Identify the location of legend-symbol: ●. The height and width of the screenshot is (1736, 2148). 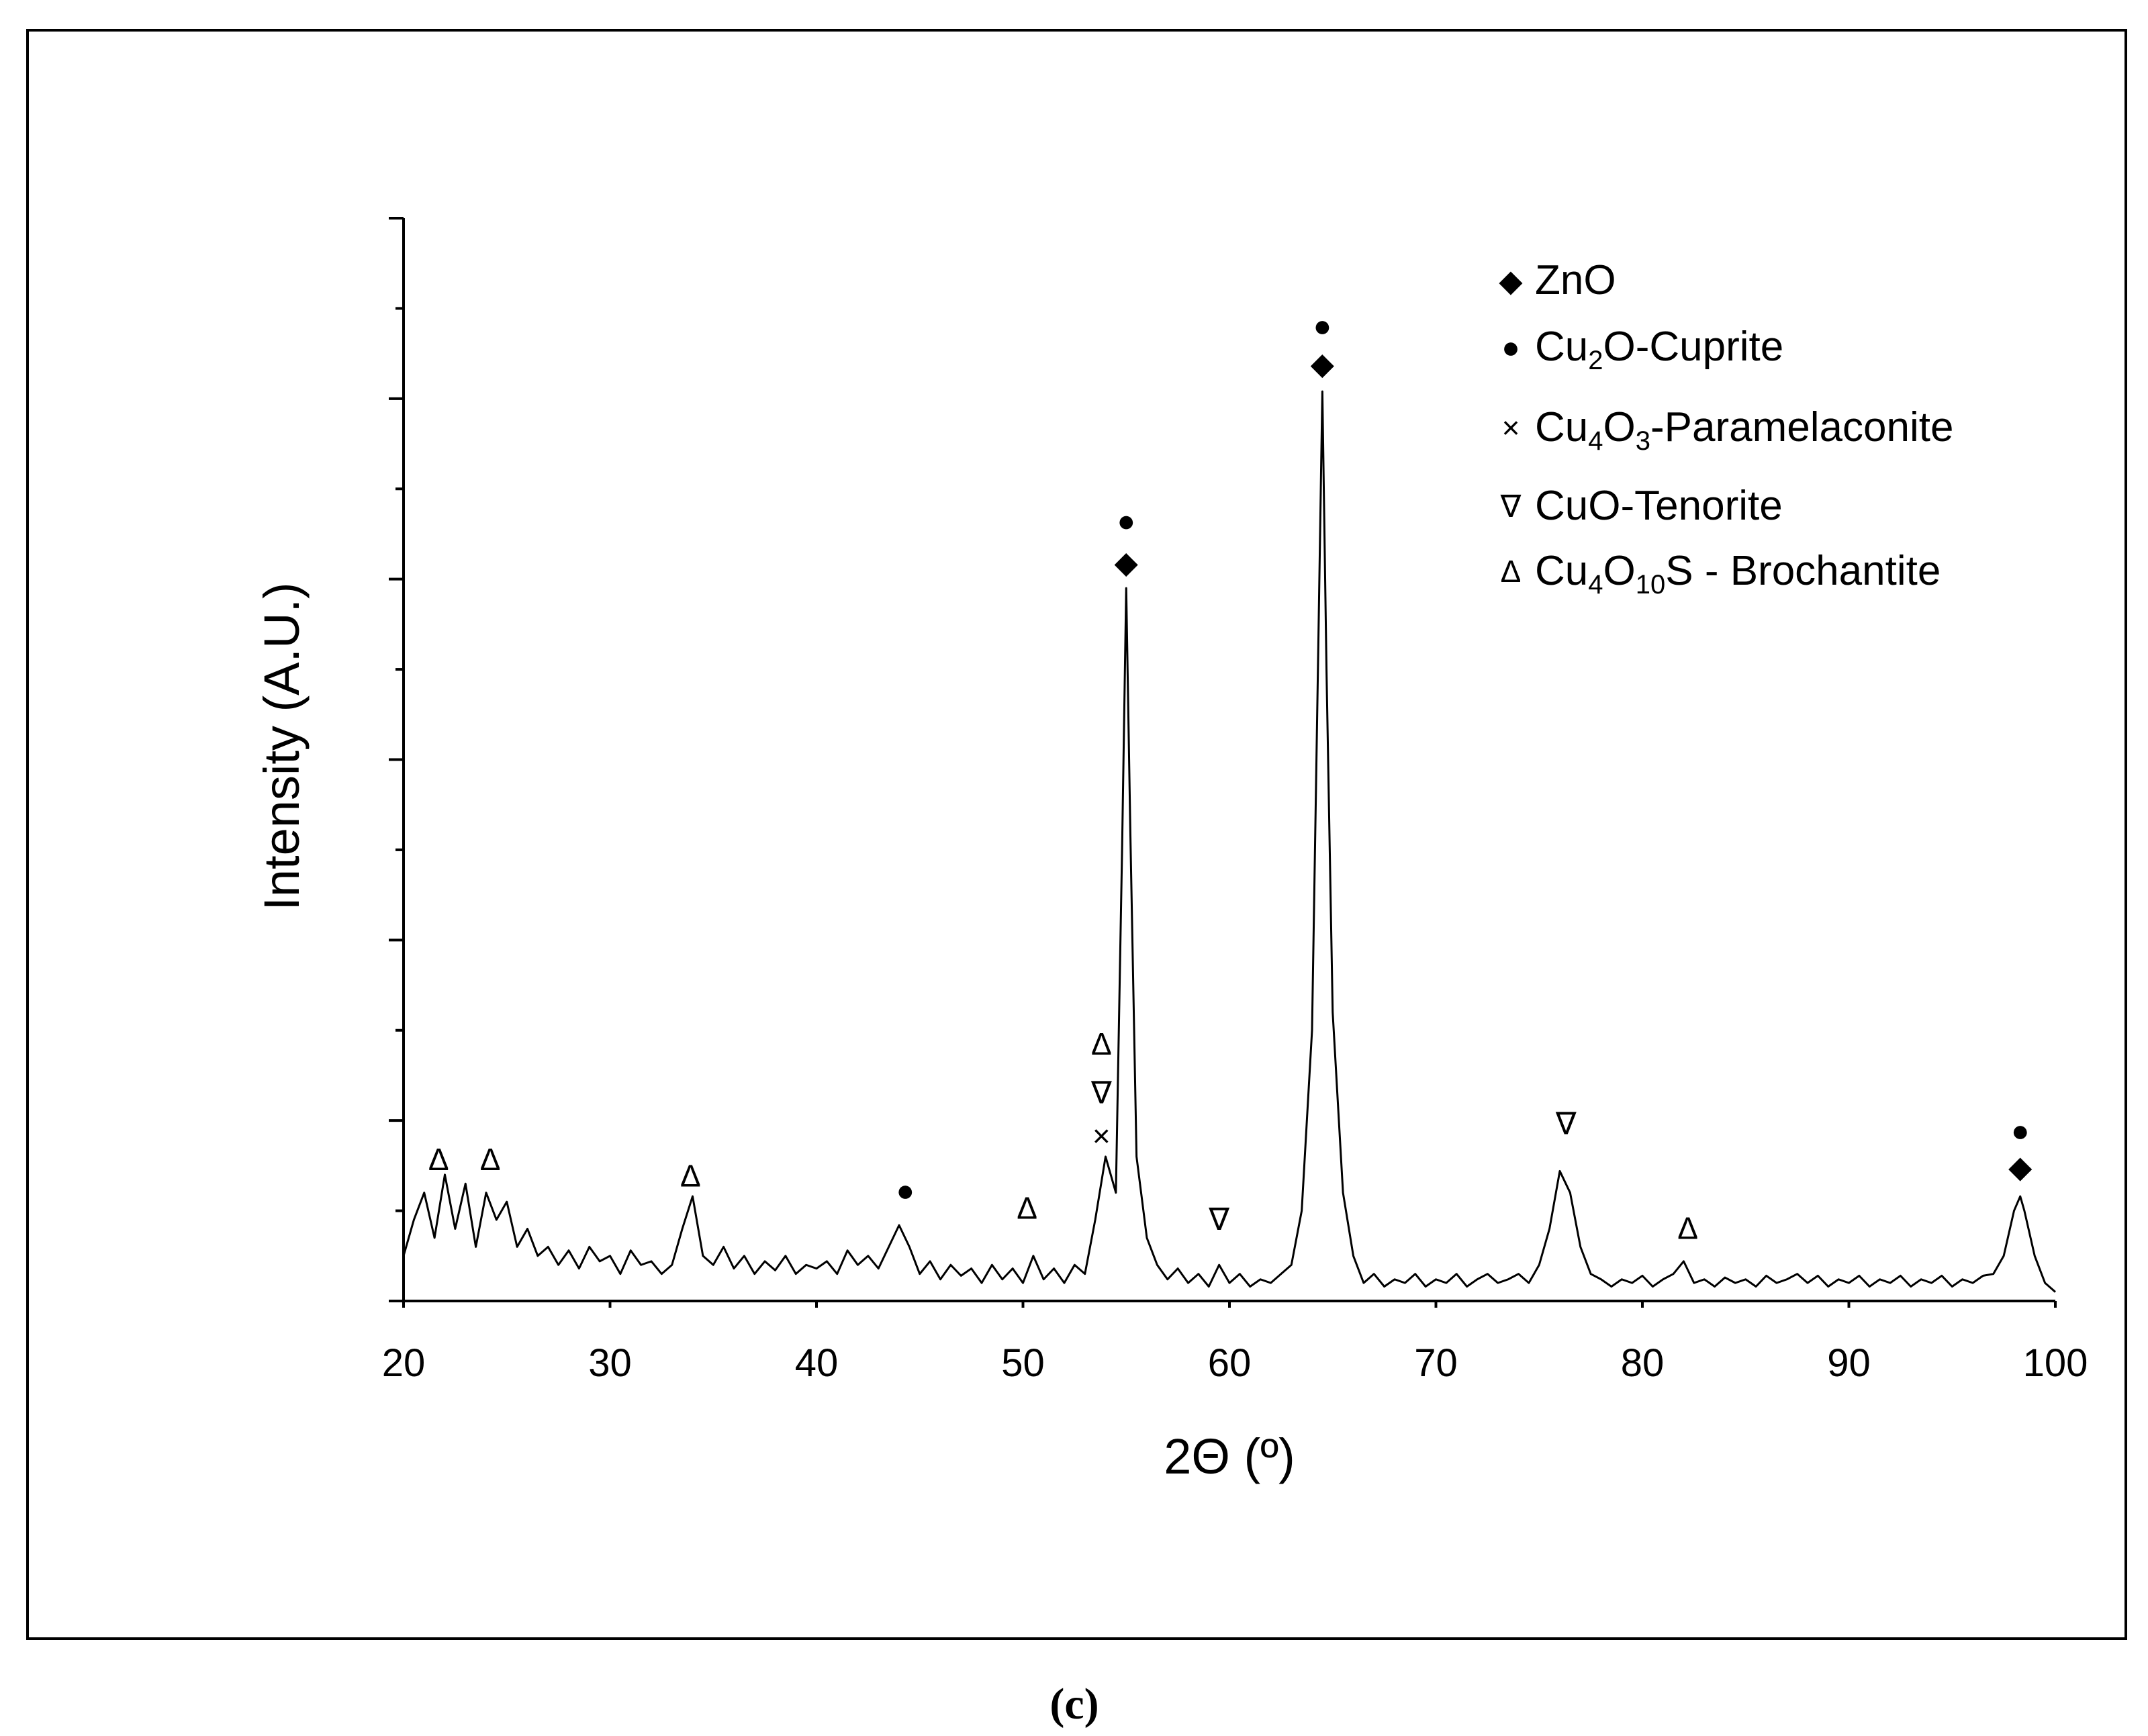
(1511, 348).